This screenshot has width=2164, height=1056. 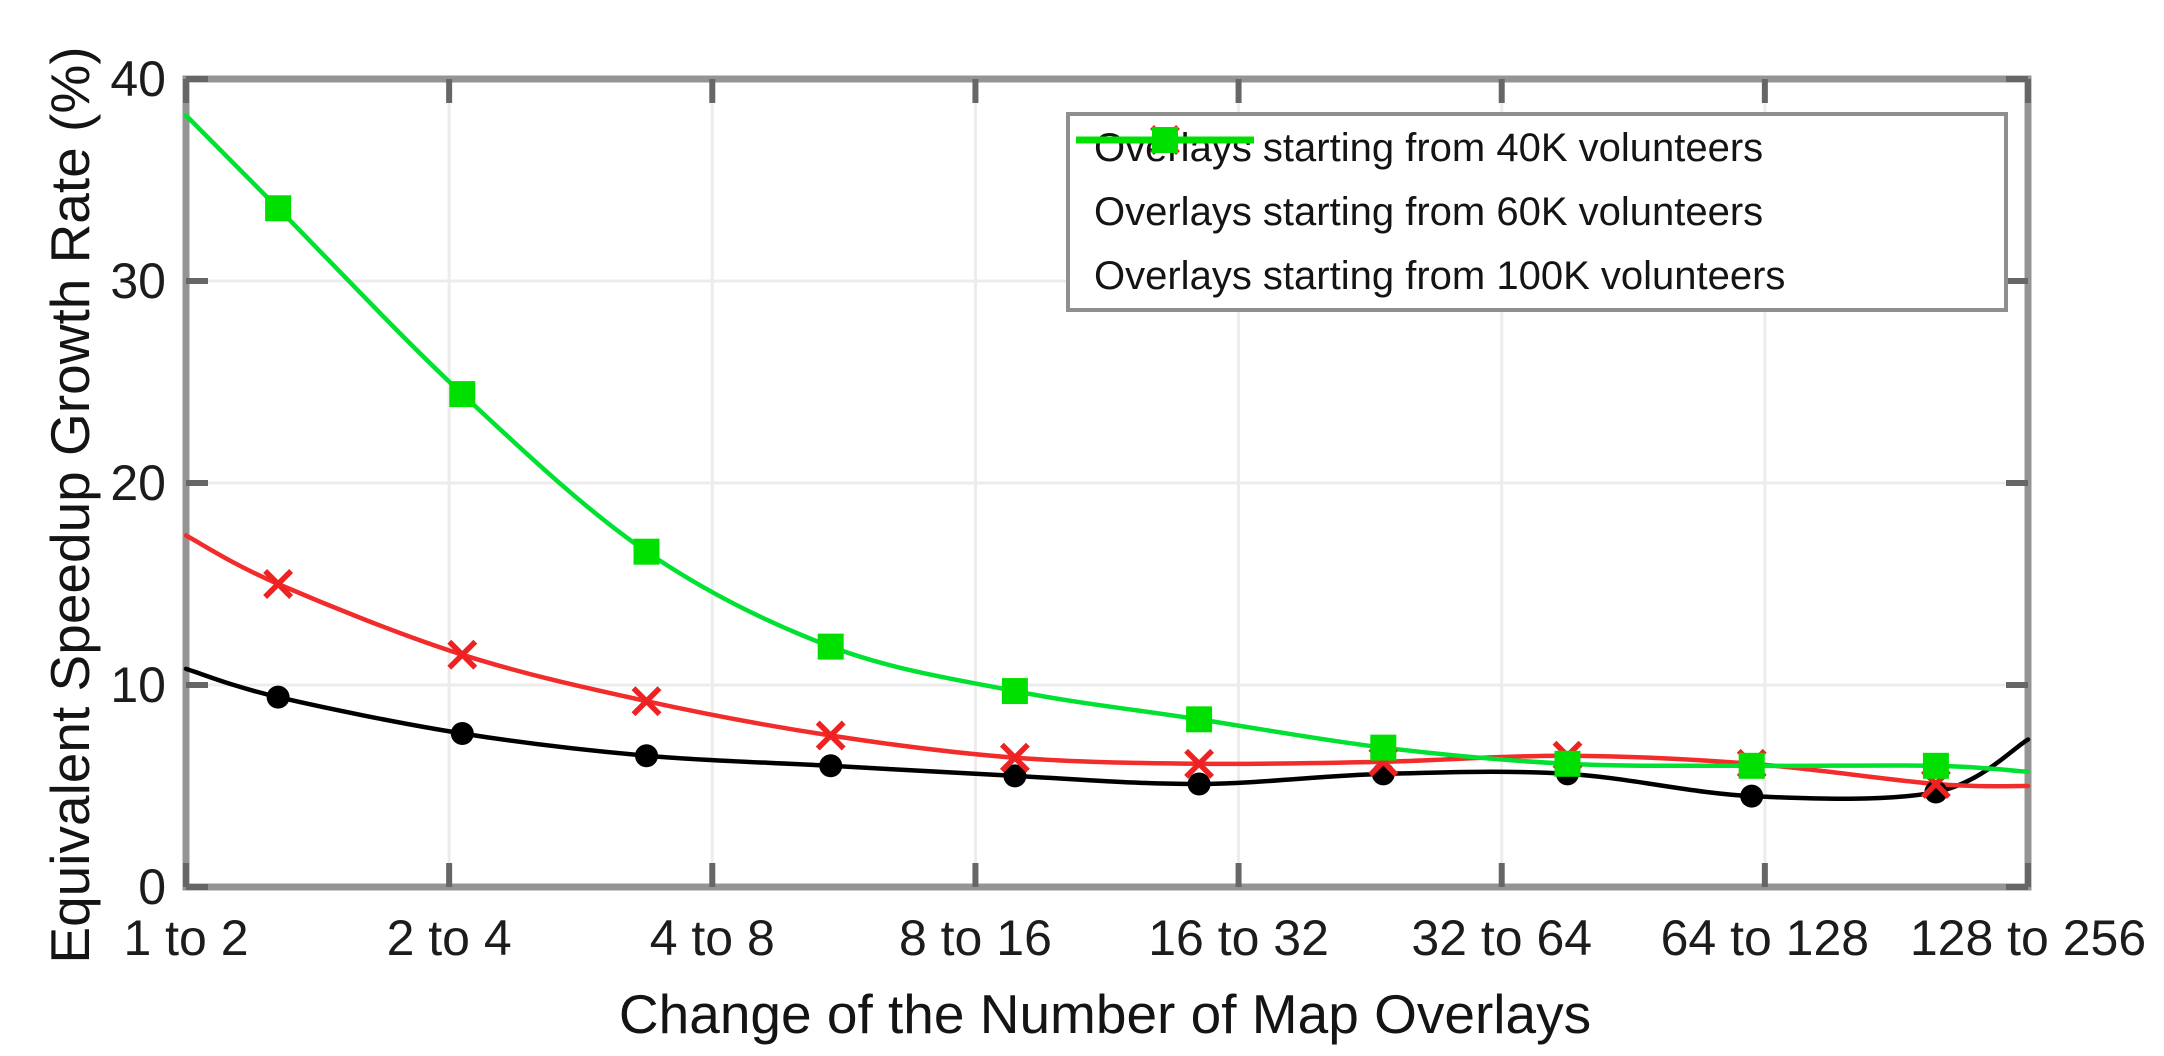 What do you see at coordinates (186, 938) in the screenshot?
I see `x-tick-label: 1 to 2` at bounding box center [186, 938].